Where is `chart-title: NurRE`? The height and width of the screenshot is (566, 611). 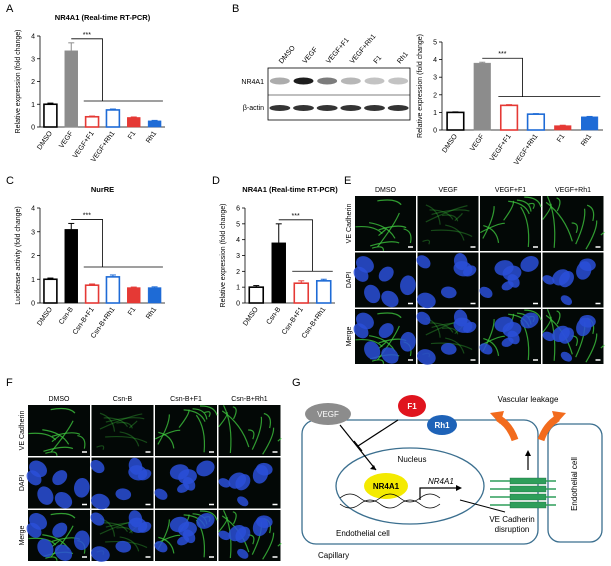
chart-title: NurRE is located at coordinates (102, 189).